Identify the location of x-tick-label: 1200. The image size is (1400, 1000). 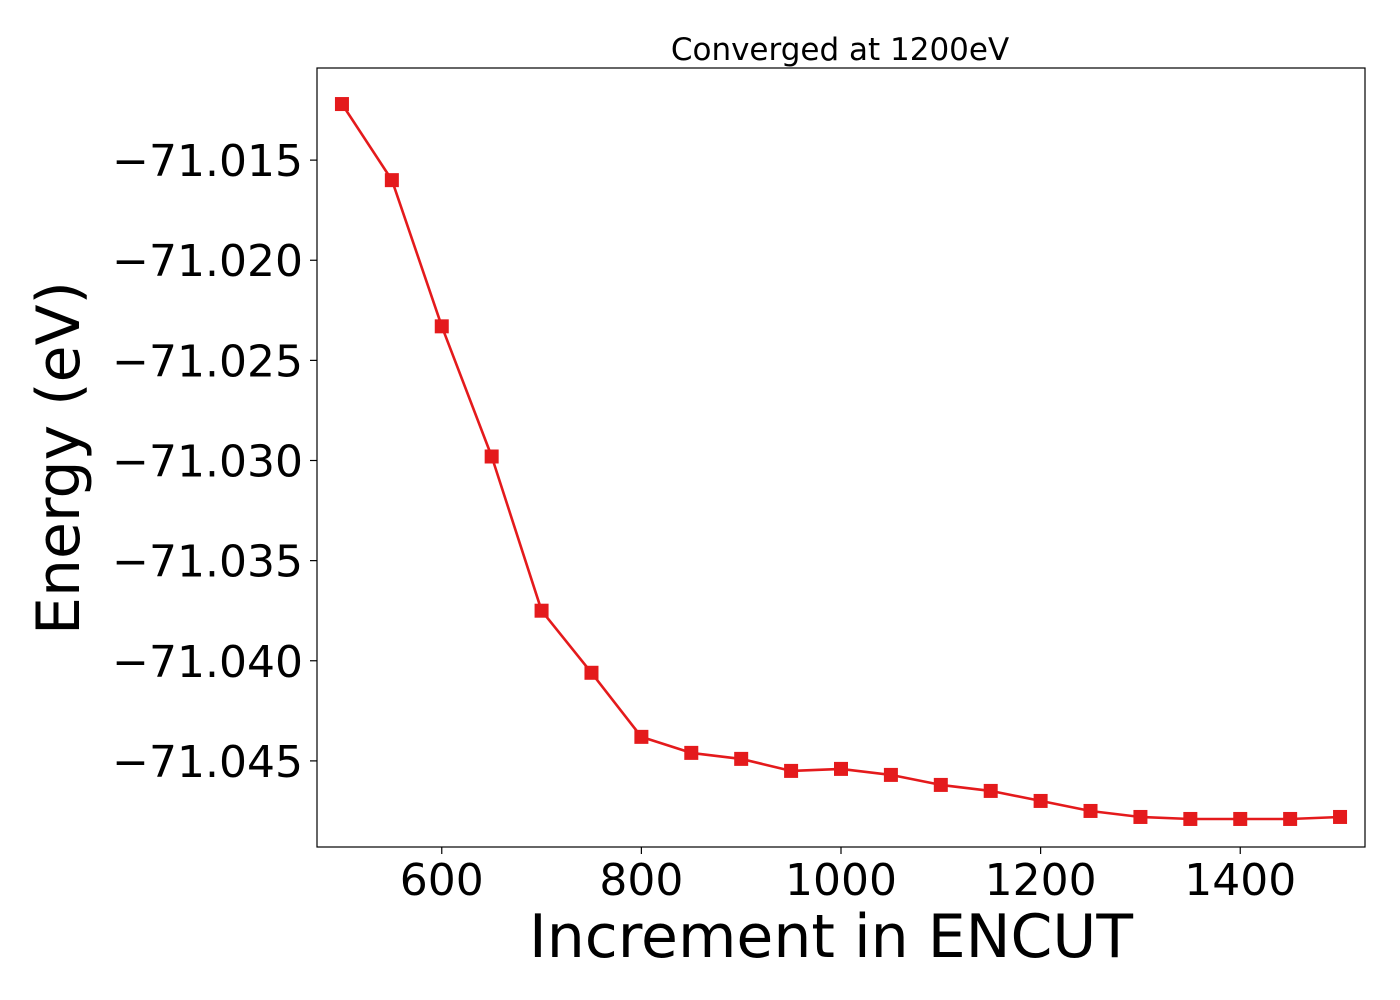
(1041, 880).